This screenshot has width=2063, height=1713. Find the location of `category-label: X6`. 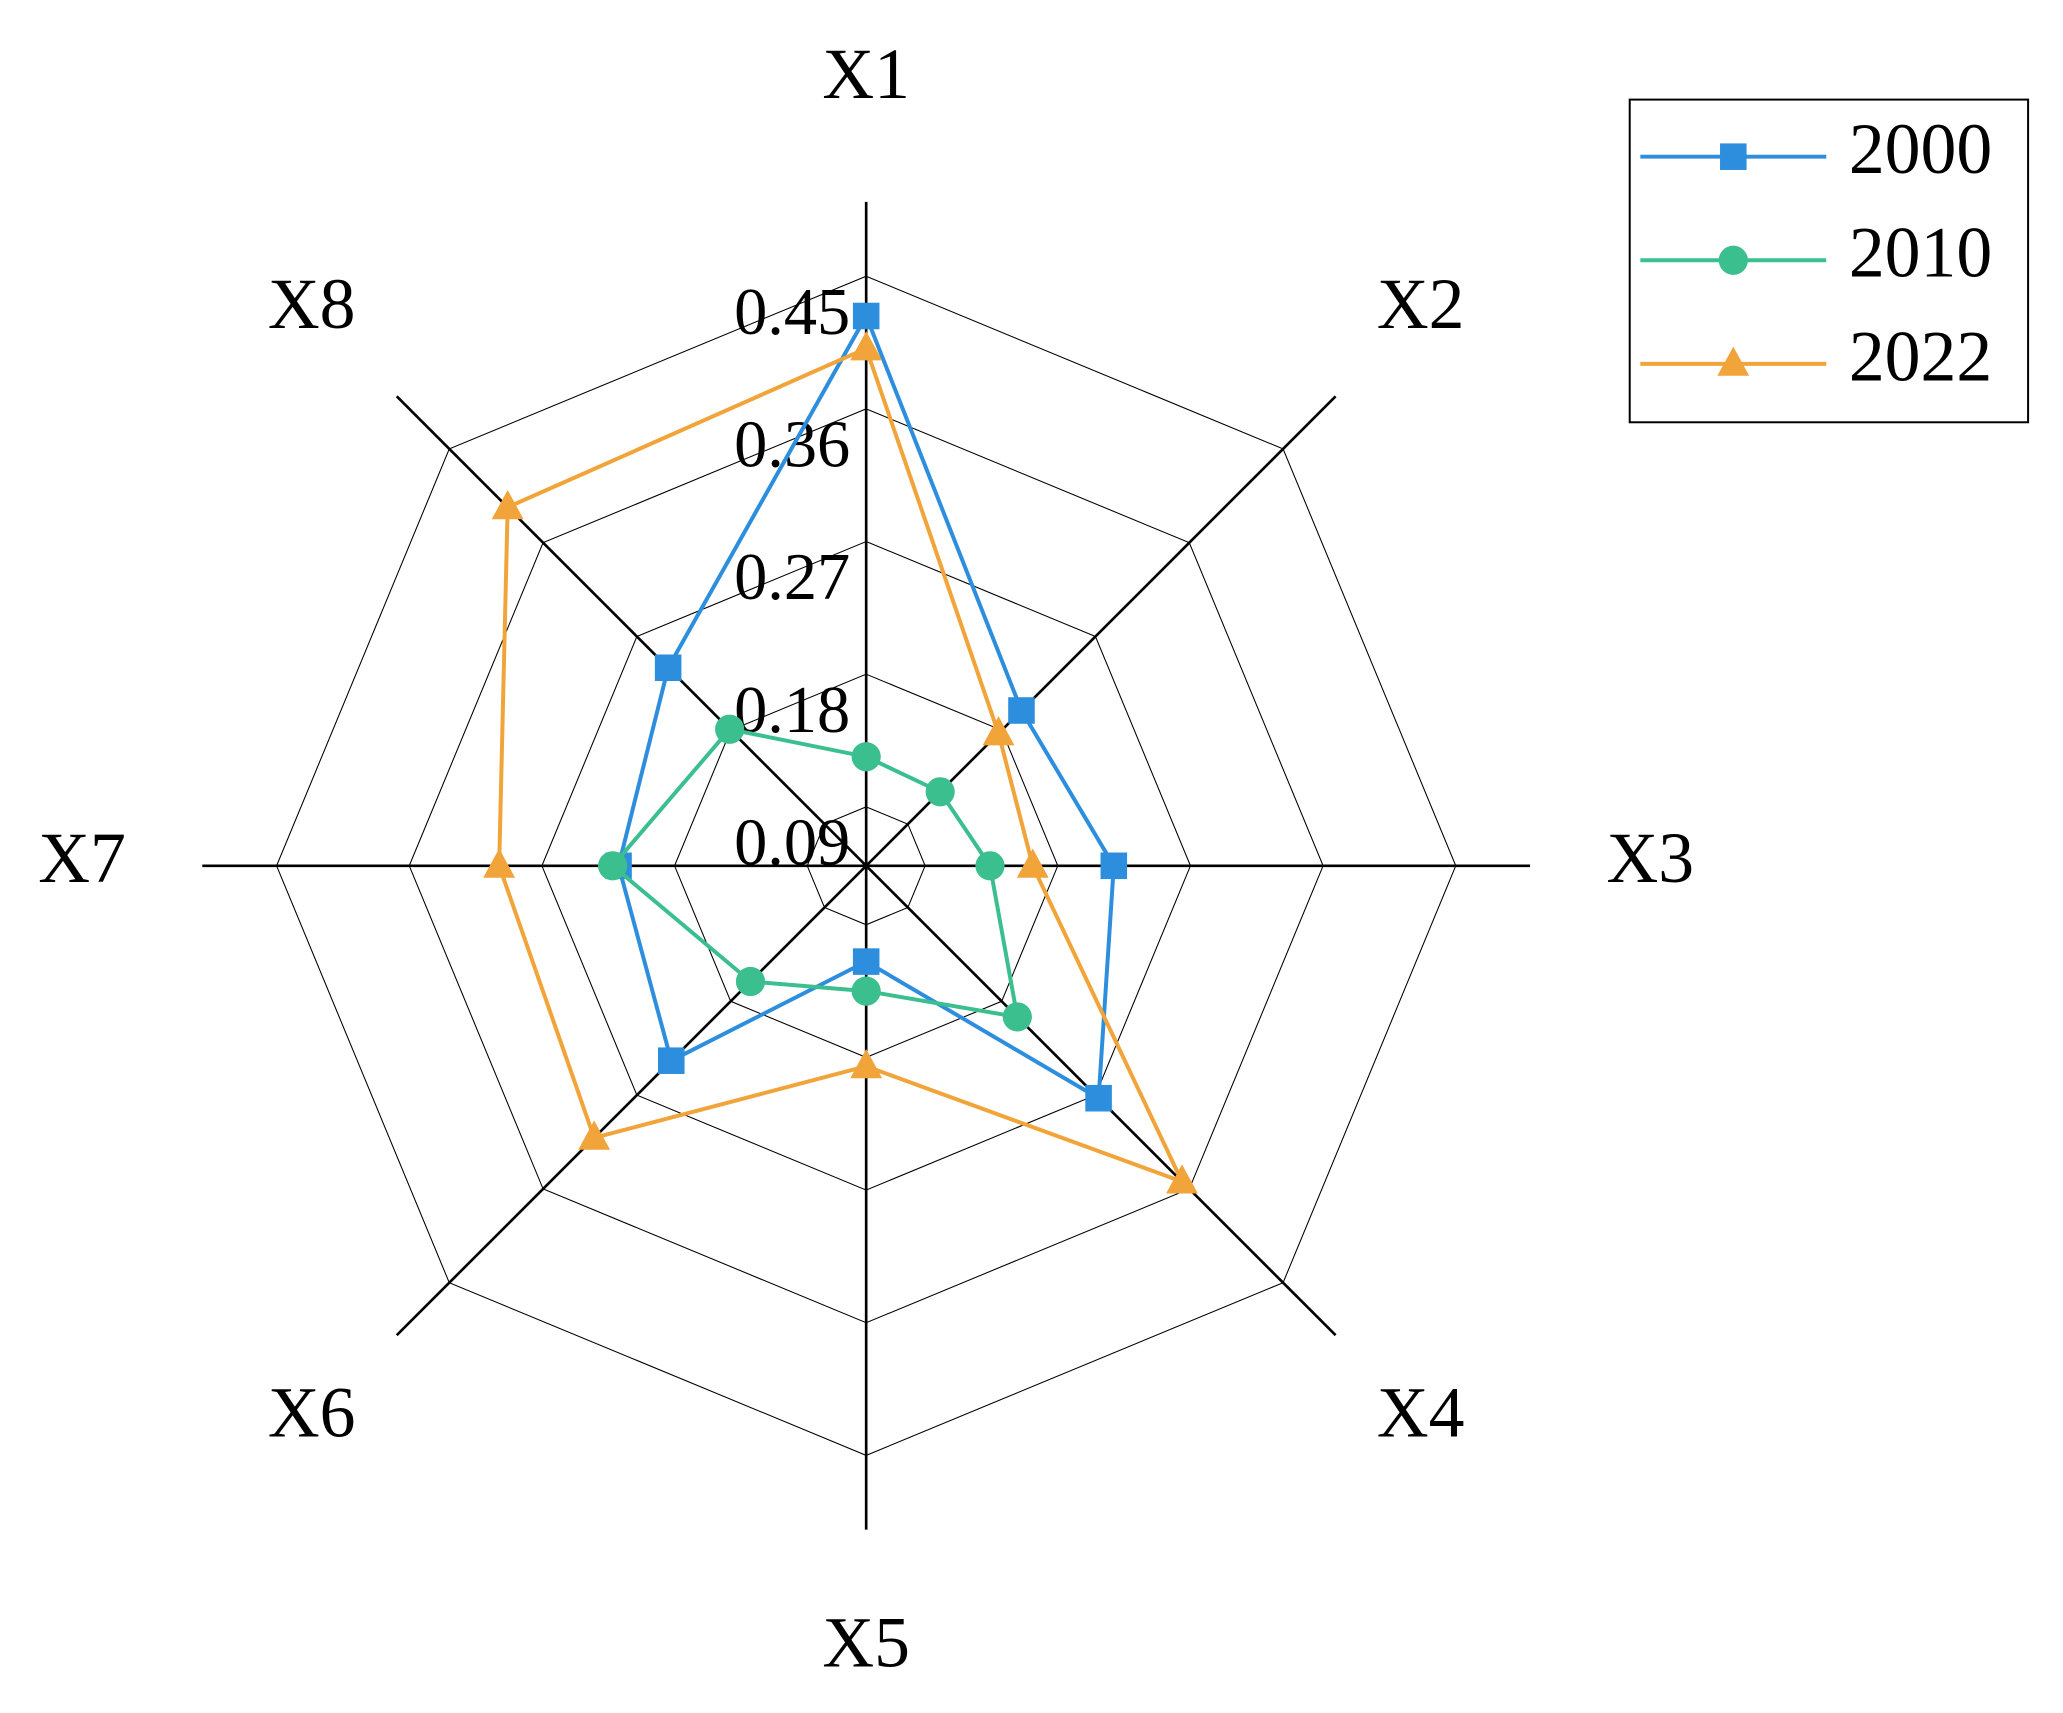

category-label: X6 is located at coordinates (312, 1413).